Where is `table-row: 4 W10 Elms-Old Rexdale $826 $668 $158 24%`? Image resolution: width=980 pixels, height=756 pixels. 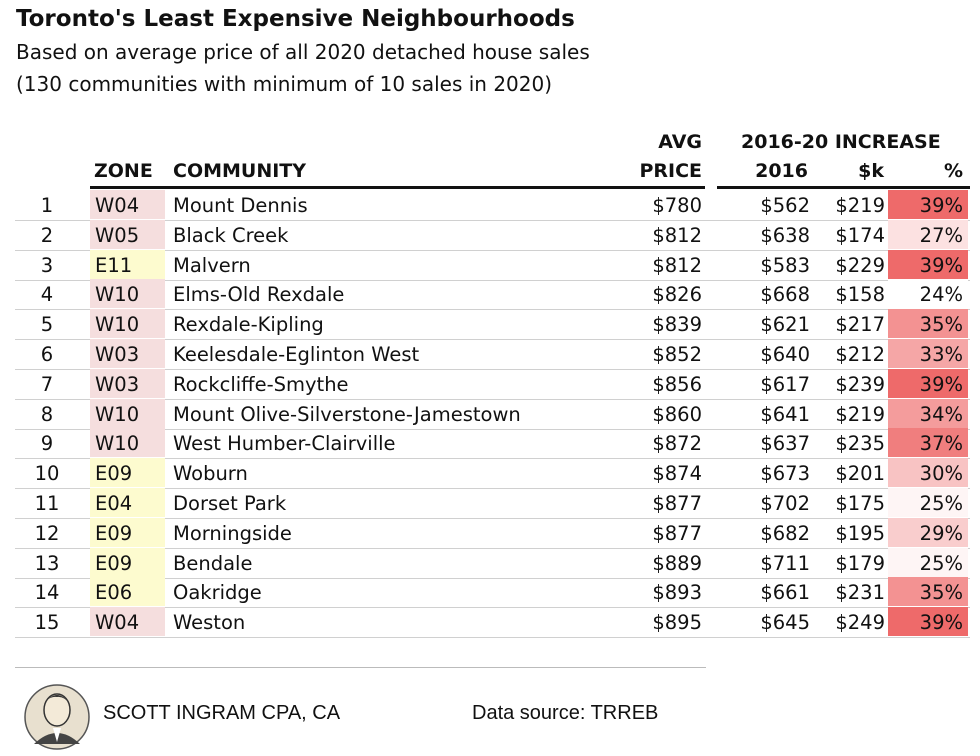 table-row: 4 W10 Elms-Old Rexdale $826 $668 $158 24% is located at coordinates (492, 295).